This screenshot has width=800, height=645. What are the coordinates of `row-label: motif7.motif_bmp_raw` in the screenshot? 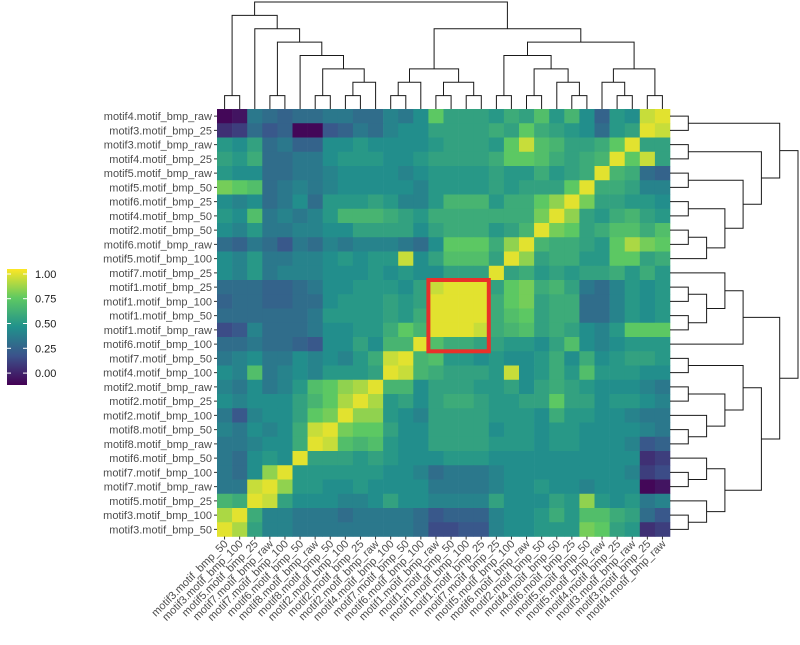 It's located at (158, 488).